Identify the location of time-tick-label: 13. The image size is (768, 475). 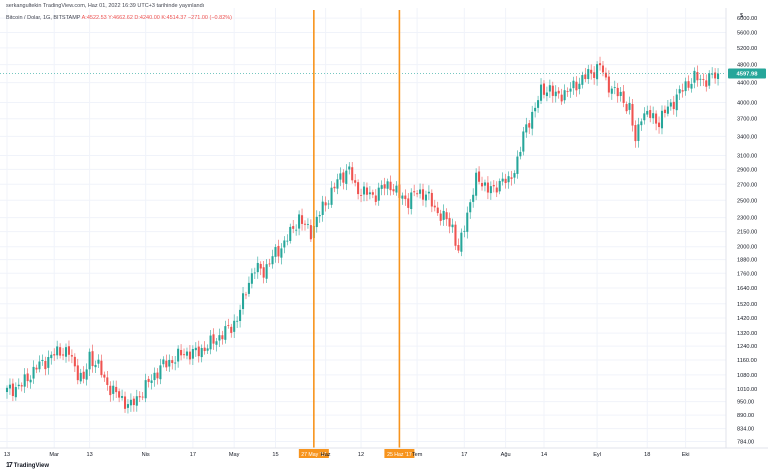
(89, 455).